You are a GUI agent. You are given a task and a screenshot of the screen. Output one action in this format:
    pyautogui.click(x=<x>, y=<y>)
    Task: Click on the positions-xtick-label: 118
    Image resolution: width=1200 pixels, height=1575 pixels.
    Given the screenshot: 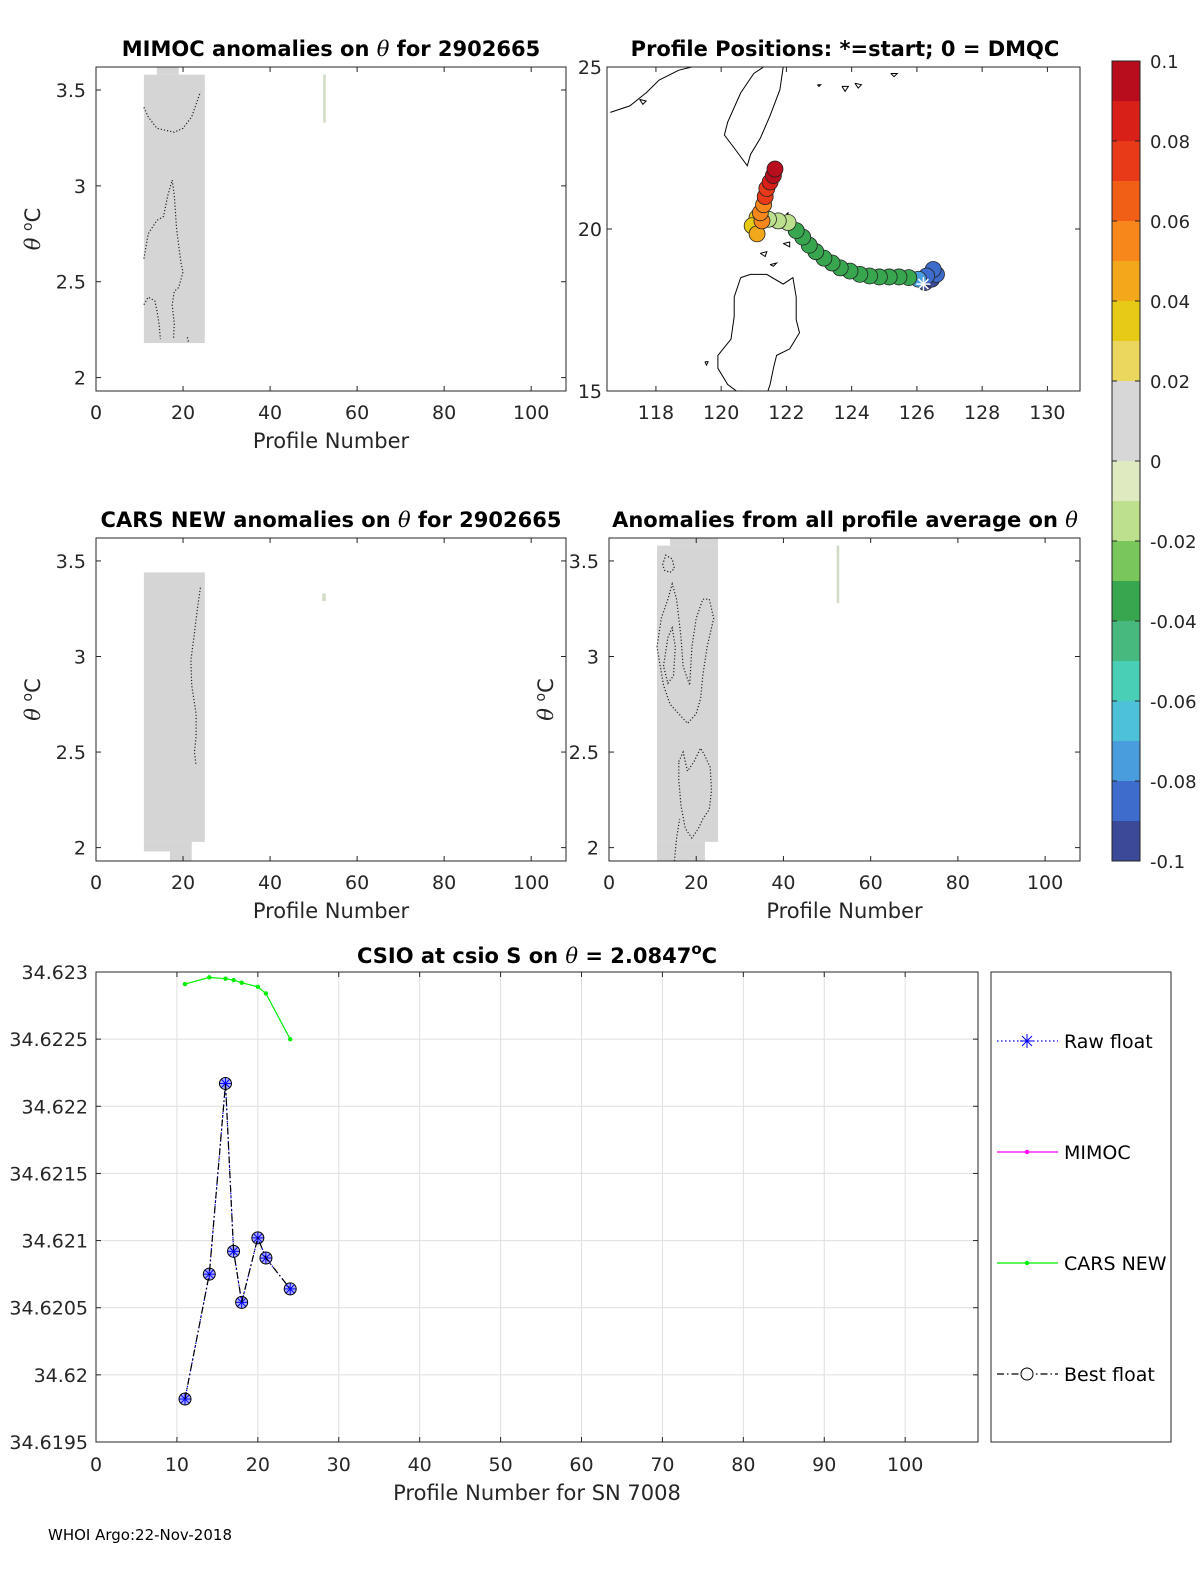 What is the action you would take?
    pyautogui.click(x=656, y=413)
    